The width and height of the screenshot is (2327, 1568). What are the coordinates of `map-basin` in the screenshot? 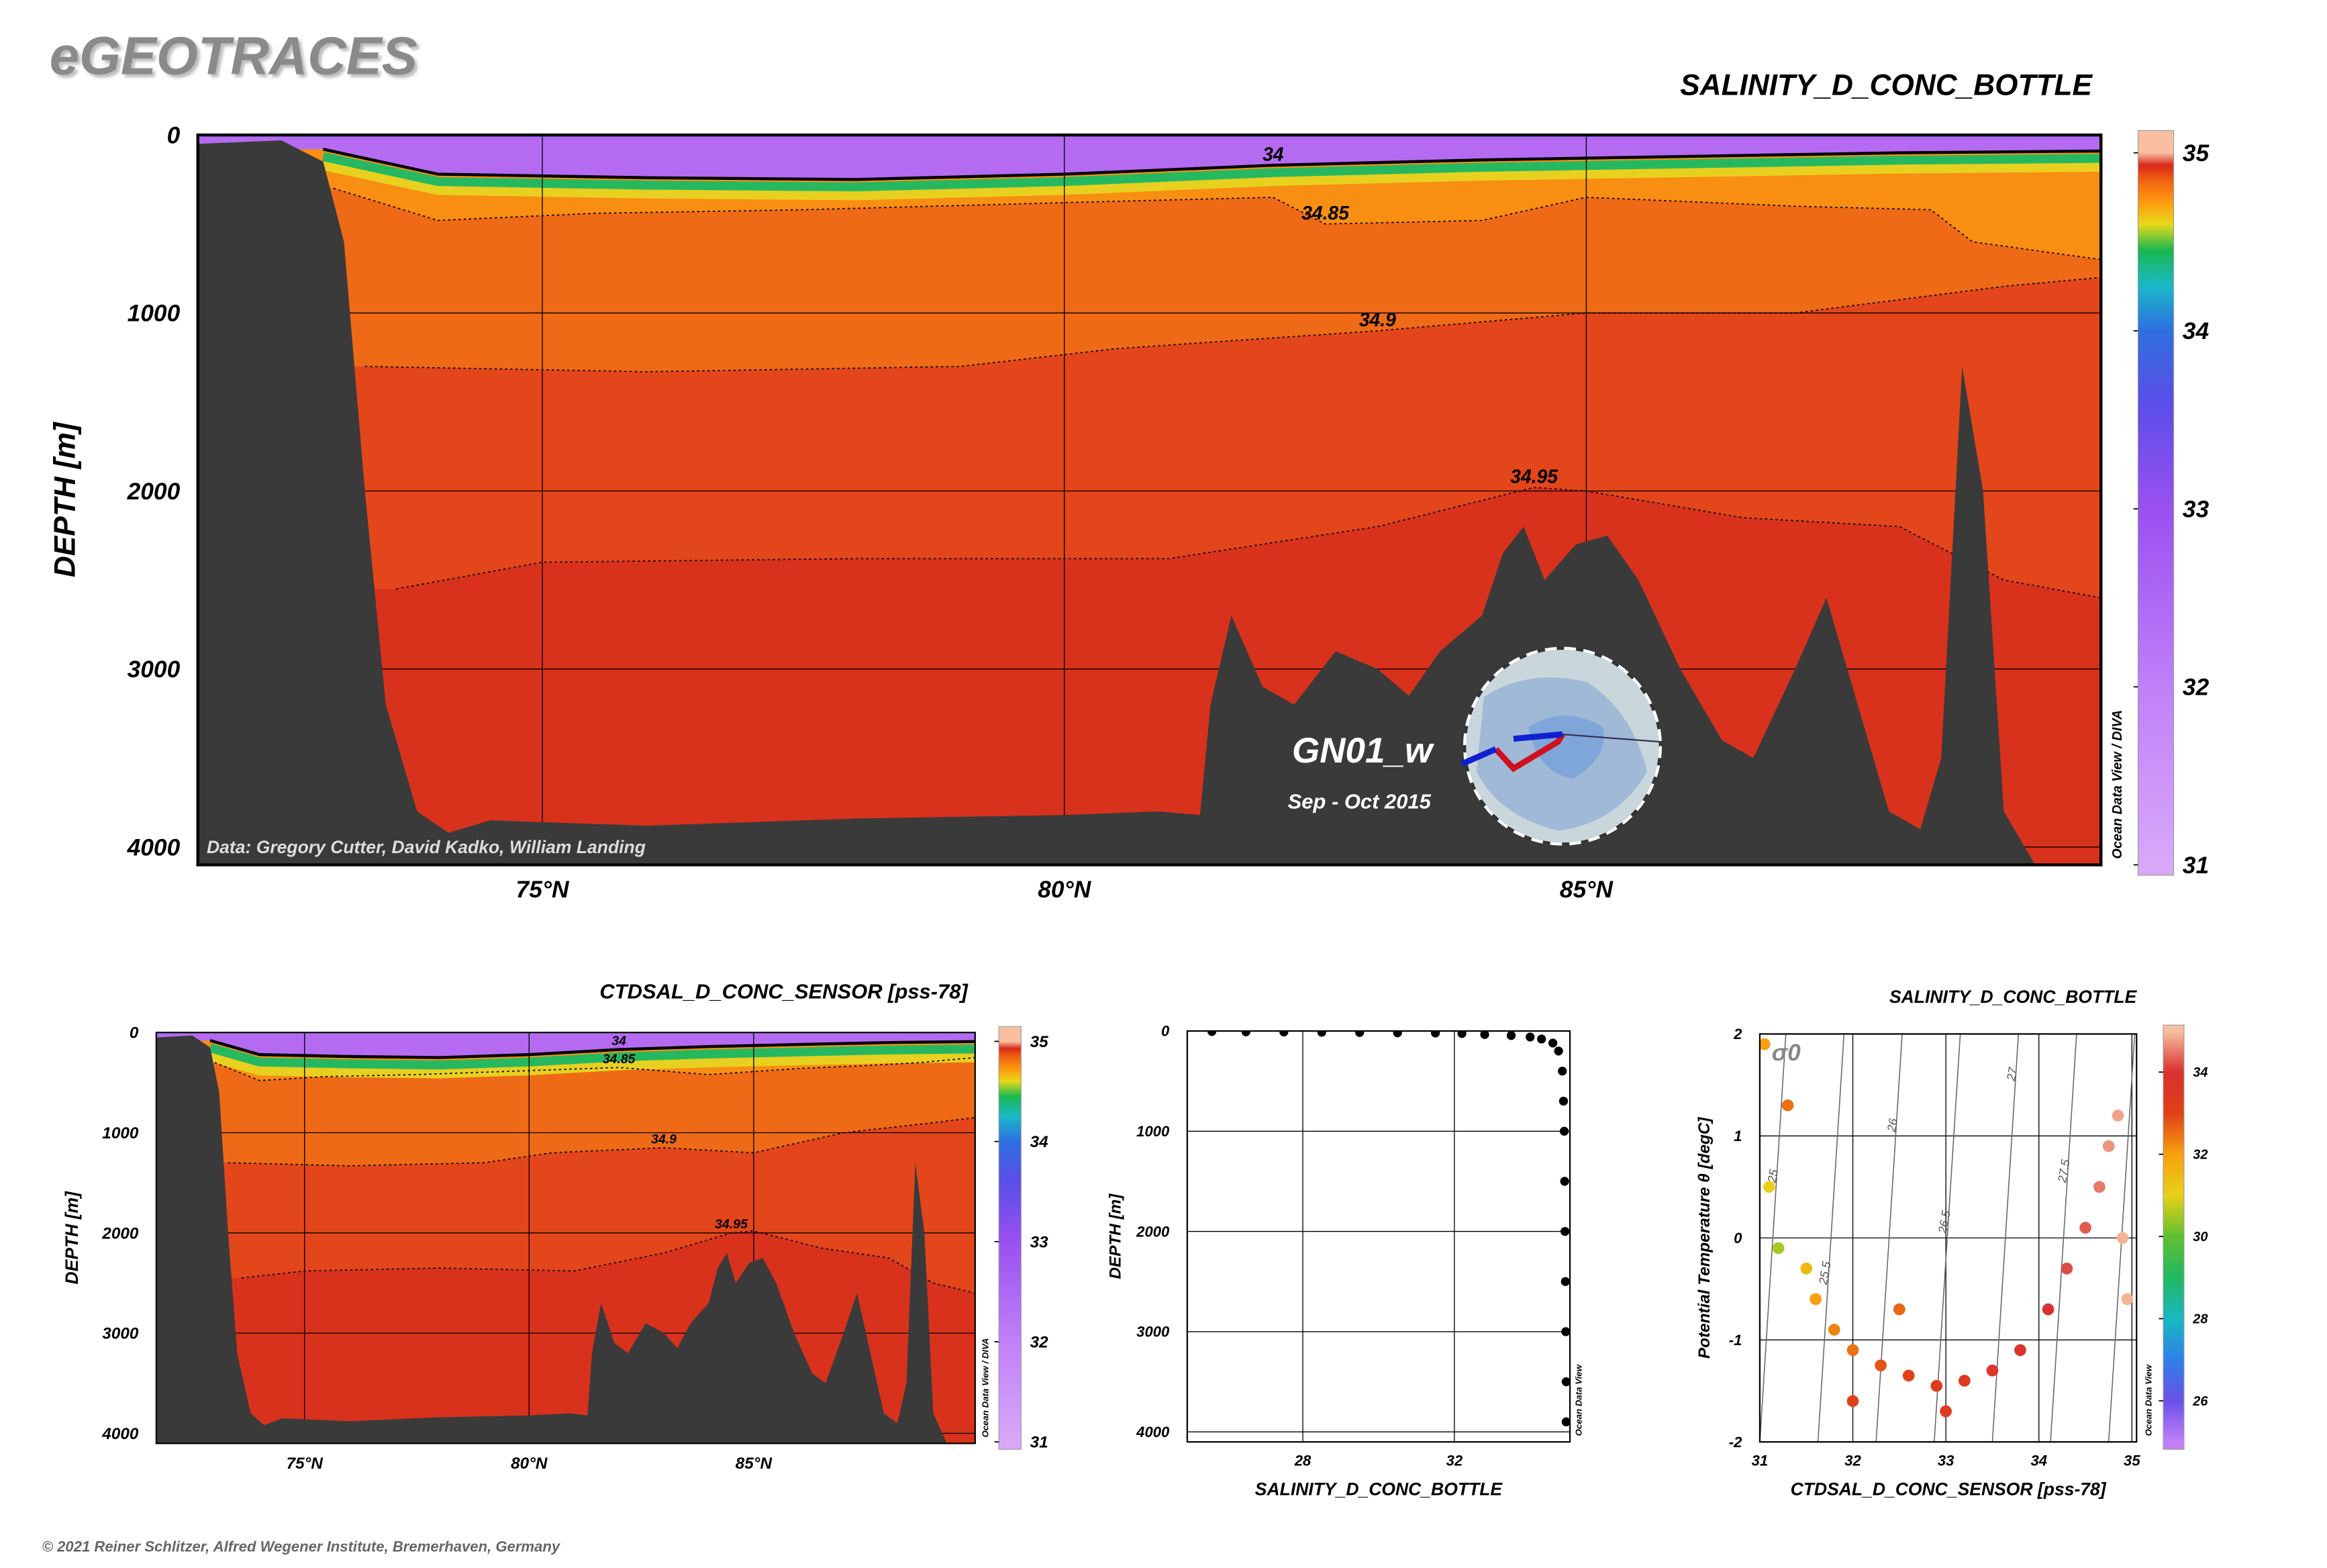 It's located at (1566, 747).